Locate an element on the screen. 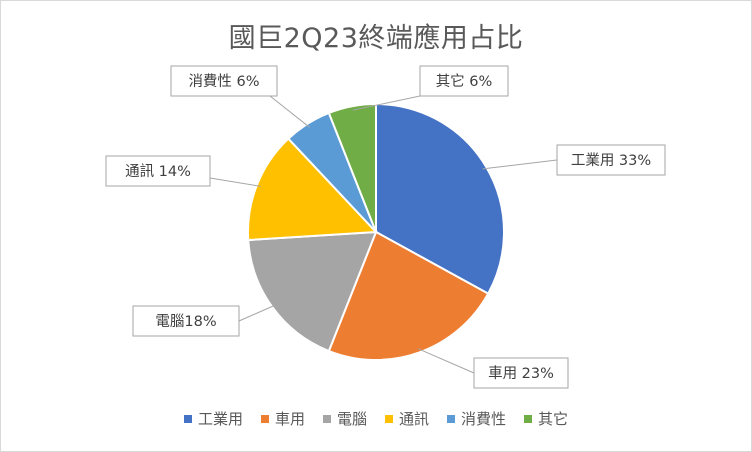 The height and width of the screenshot is (452, 752). legend-item-communication: 通訊 is located at coordinates (407, 418).